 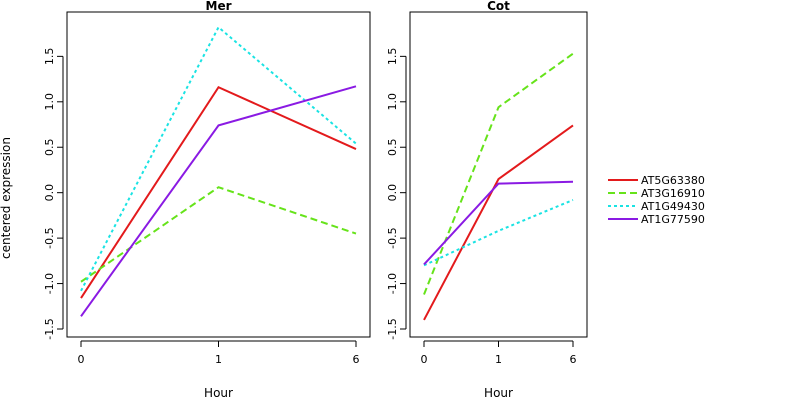 What do you see at coordinates (673, 180) in the screenshot?
I see `legend-label: AT5G63380` at bounding box center [673, 180].